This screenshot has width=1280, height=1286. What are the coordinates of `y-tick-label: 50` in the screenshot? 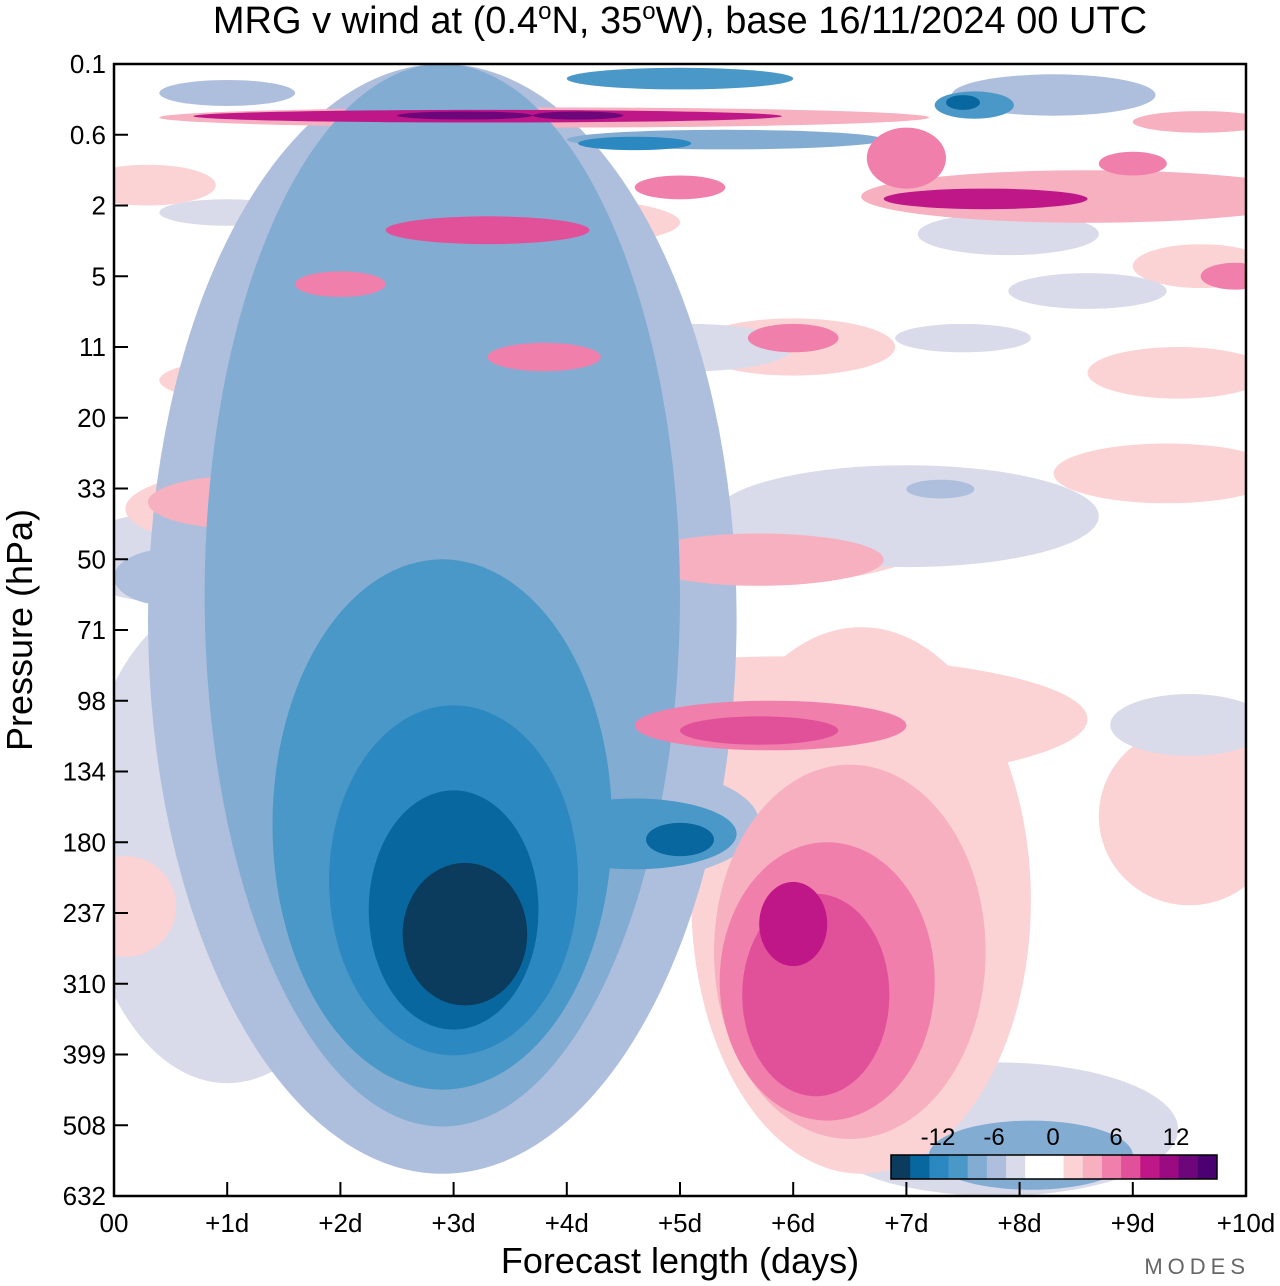 It's located at (91, 559).